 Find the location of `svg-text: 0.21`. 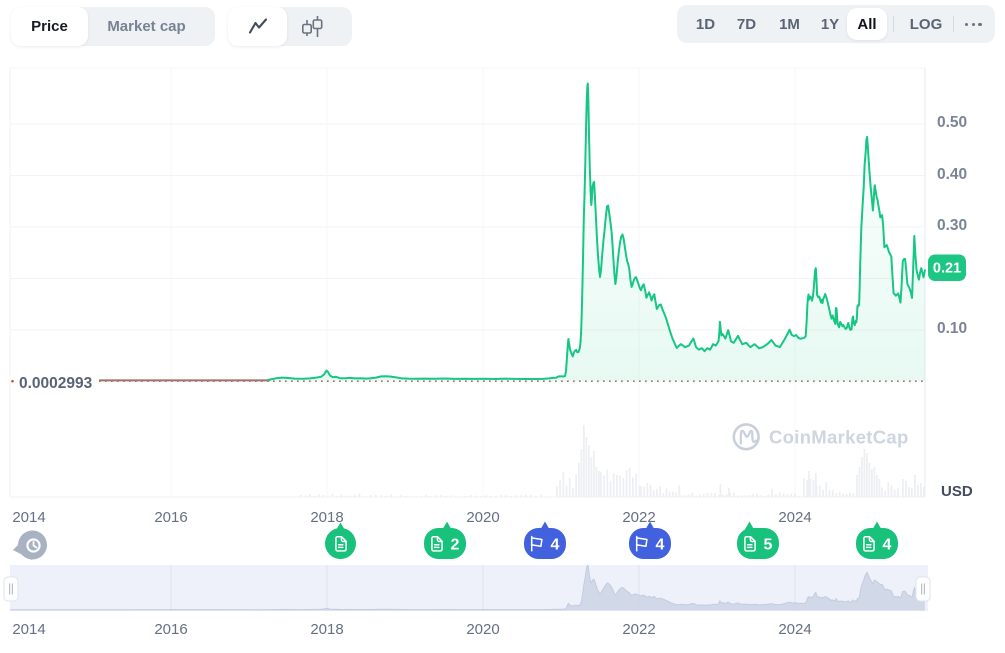

svg-text: 0.21 is located at coordinates (947, 269).